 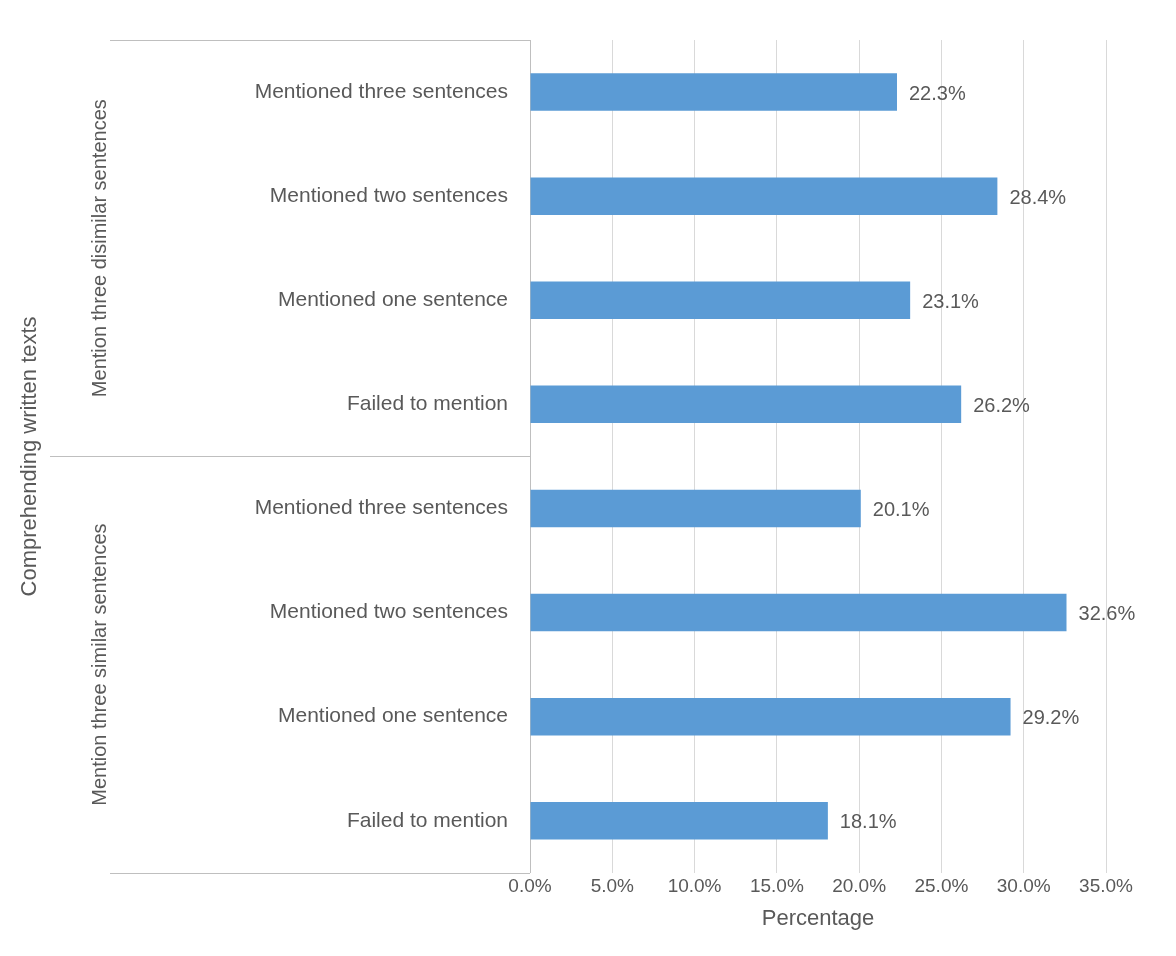 I want to click on x-axis-title: Percentage, so click(x=818, y=917).